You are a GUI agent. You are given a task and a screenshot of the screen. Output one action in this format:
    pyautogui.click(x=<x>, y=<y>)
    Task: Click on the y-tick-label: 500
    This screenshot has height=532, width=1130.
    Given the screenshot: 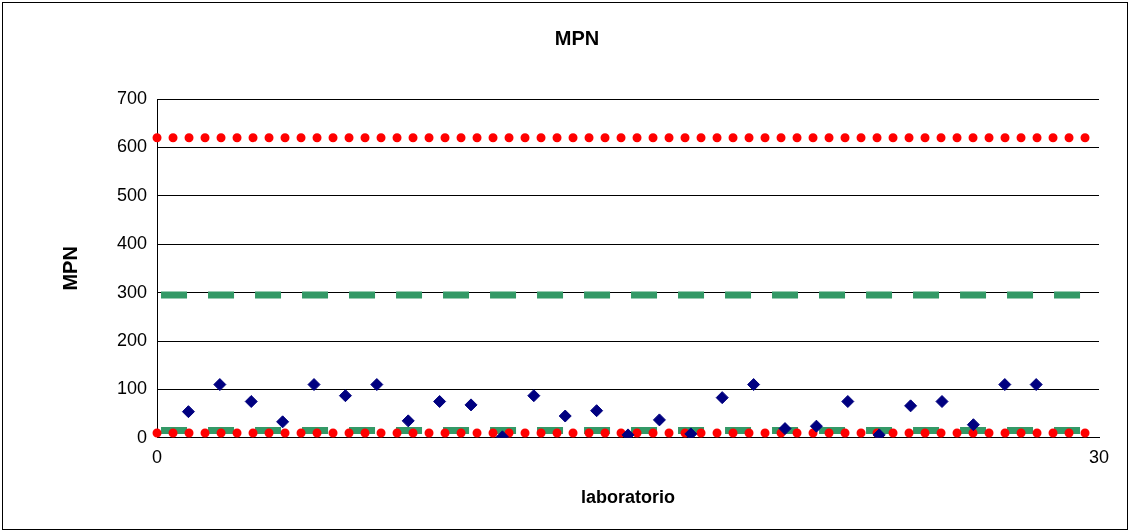 What is the action you would take?
    pyautogui.click(x=132, y=194)
    